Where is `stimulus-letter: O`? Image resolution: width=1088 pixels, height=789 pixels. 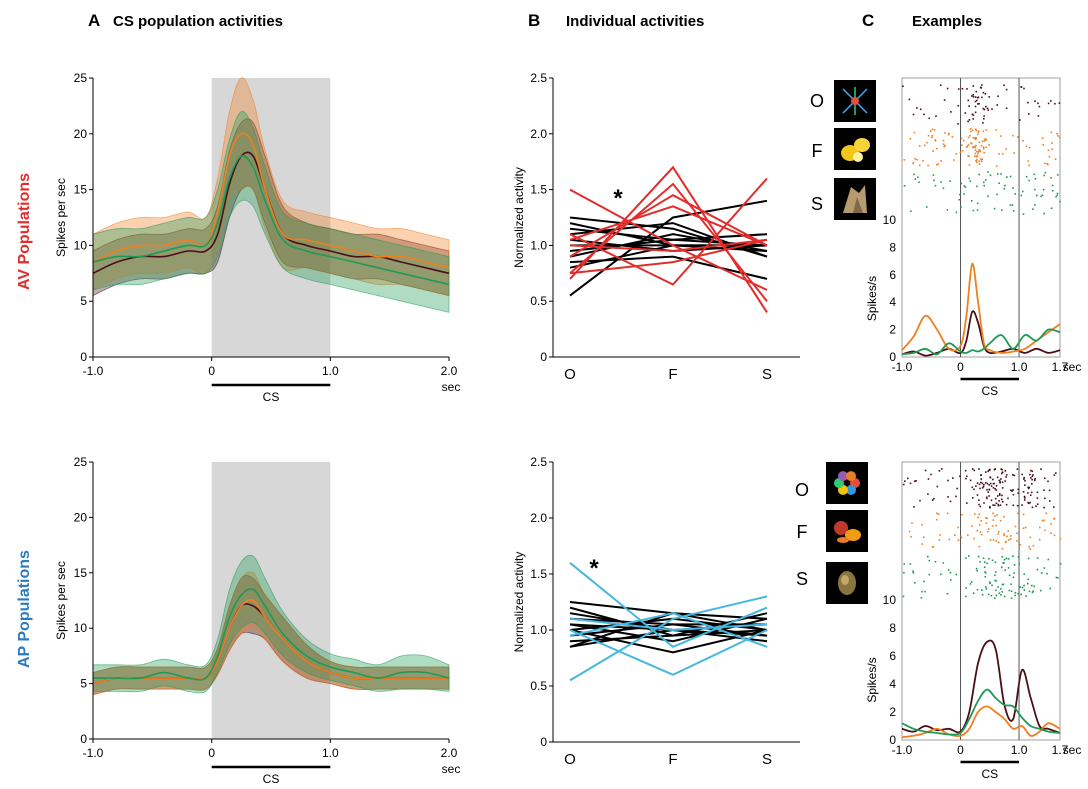
stimulus-letter: O is located at coordinates (802, 490).